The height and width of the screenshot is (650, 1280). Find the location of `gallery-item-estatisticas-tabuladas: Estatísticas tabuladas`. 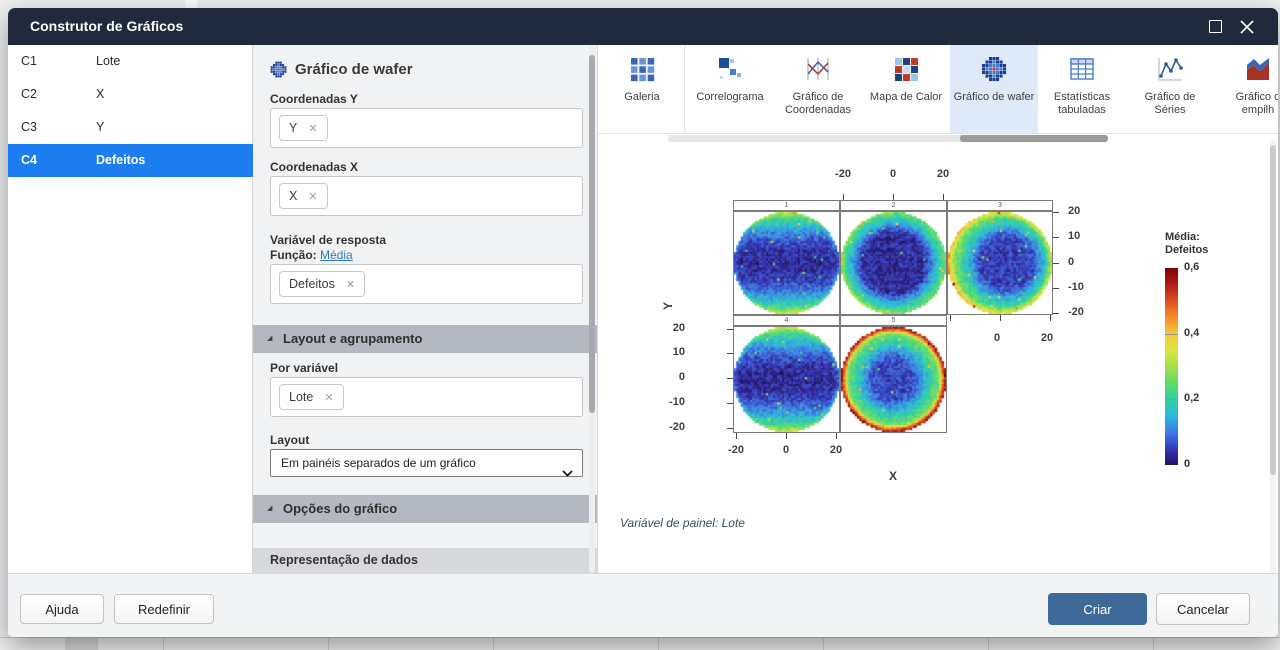

gallery-item-estatisticas-tabuladas: Estatísticas tabuladas is located at coordinates (1082, 89).